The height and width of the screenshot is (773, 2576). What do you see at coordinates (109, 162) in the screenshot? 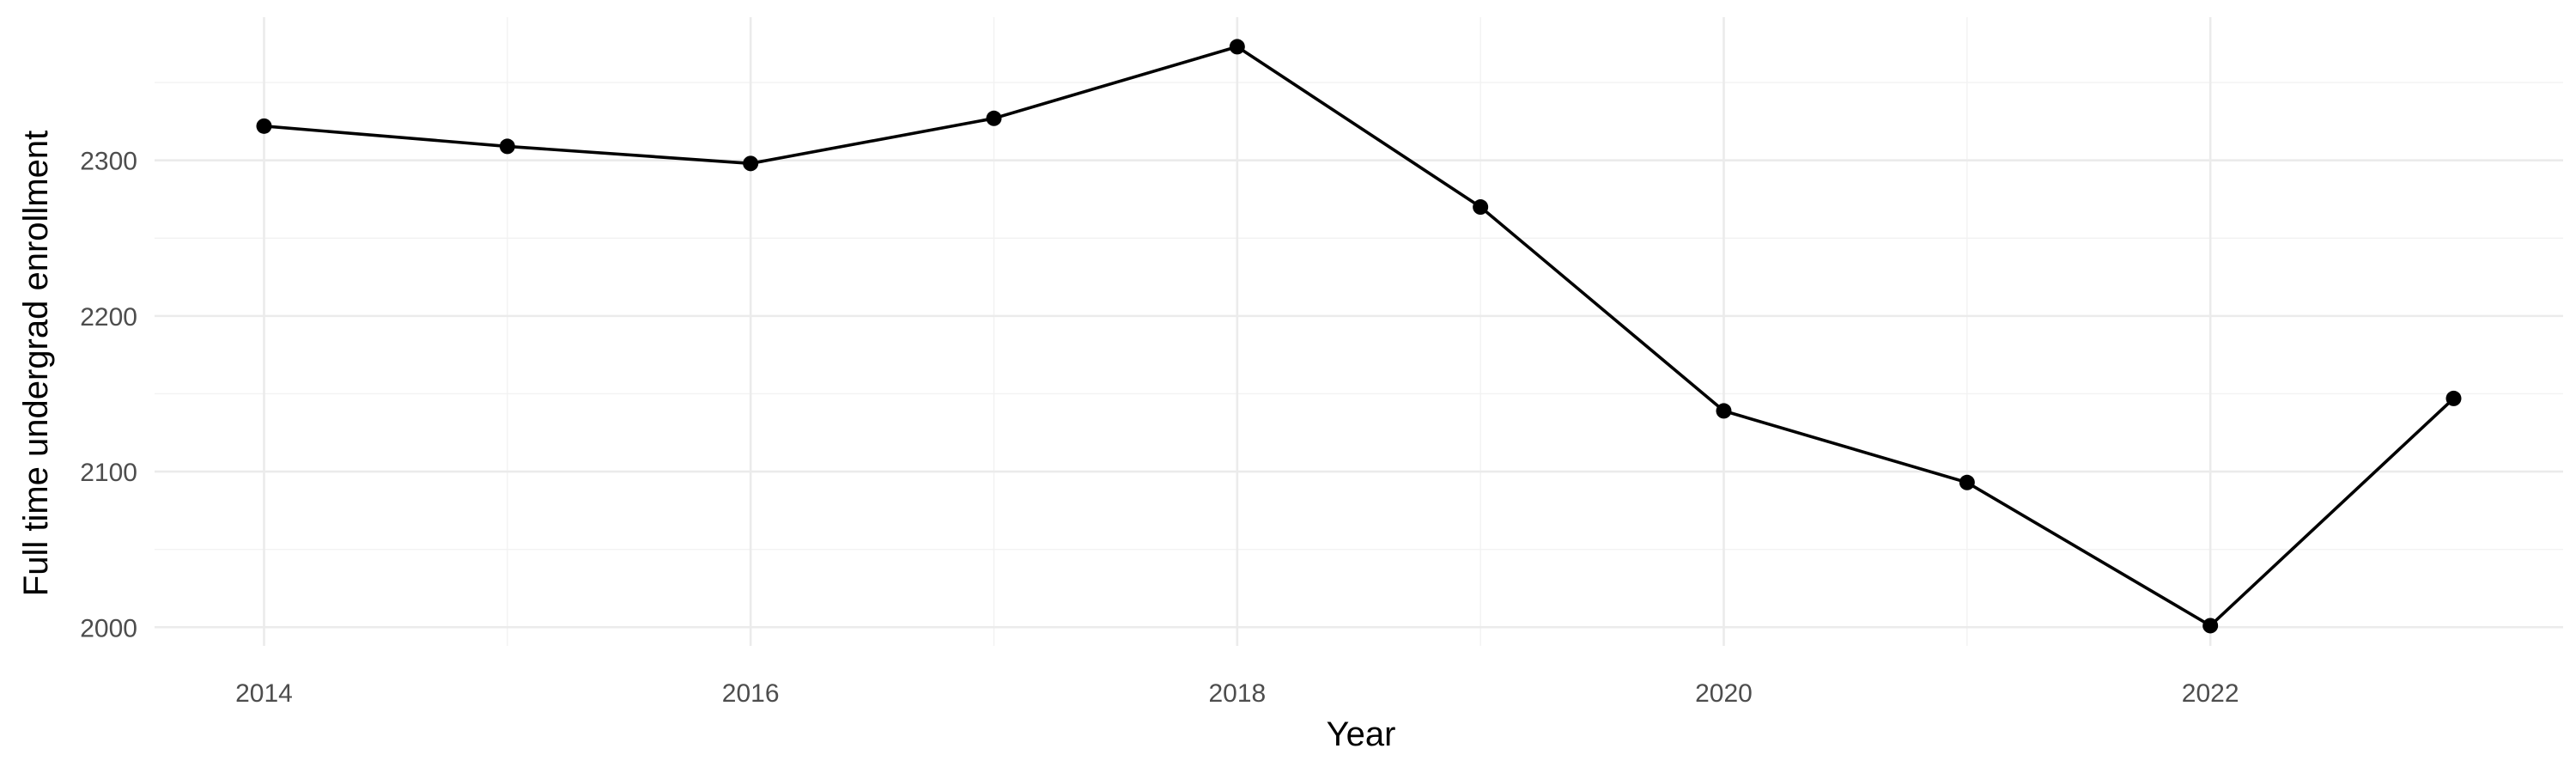
I see `y-tick-label: 2300` at bounding box center [109, 162].